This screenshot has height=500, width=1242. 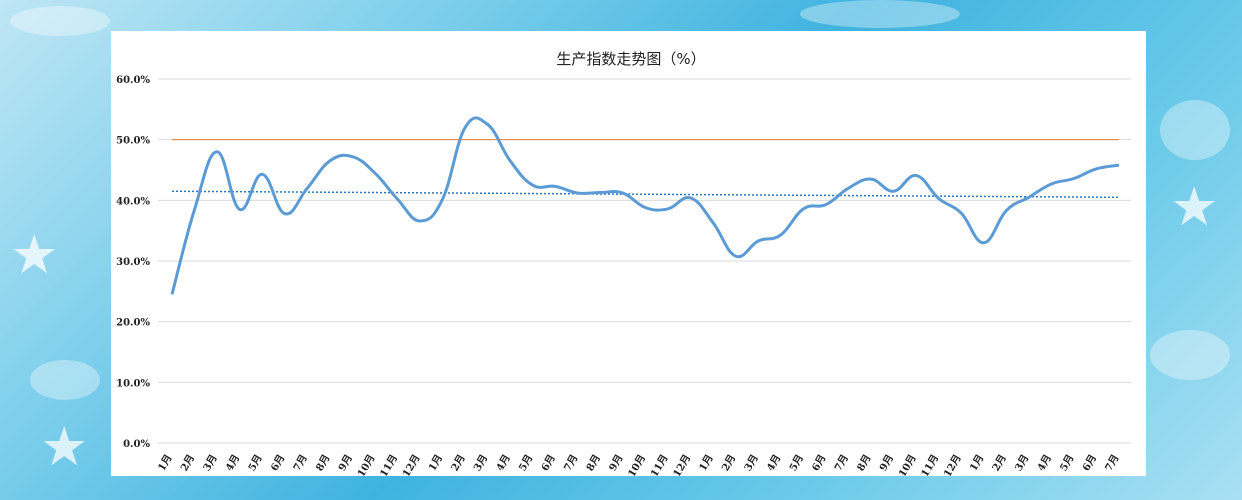 I want to click on trend-line, so click(x=645, y=194).